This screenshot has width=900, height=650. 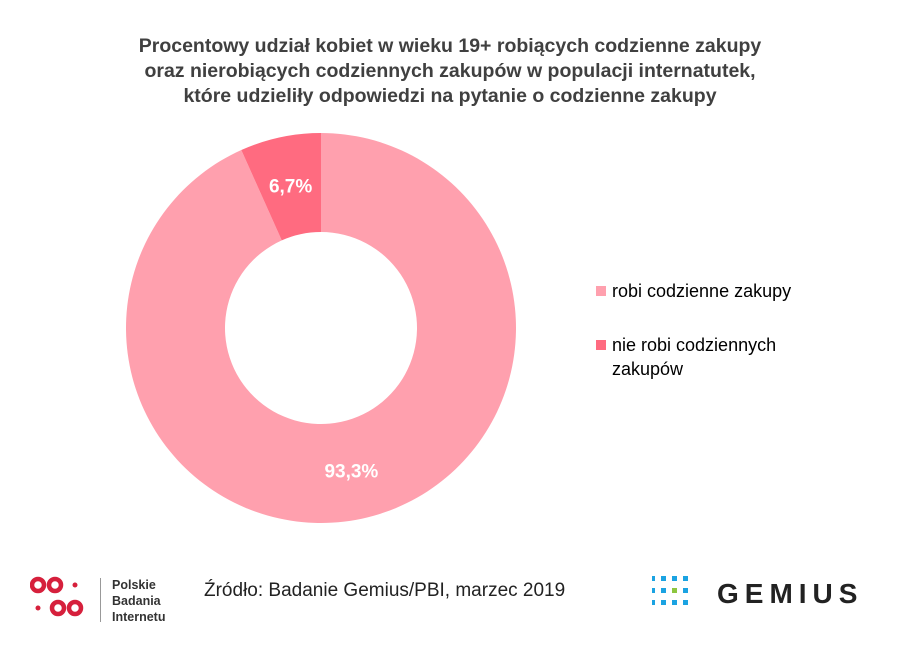 I want to click on legend-label: robi codzienne zakupy, so click(x=702, y=291).